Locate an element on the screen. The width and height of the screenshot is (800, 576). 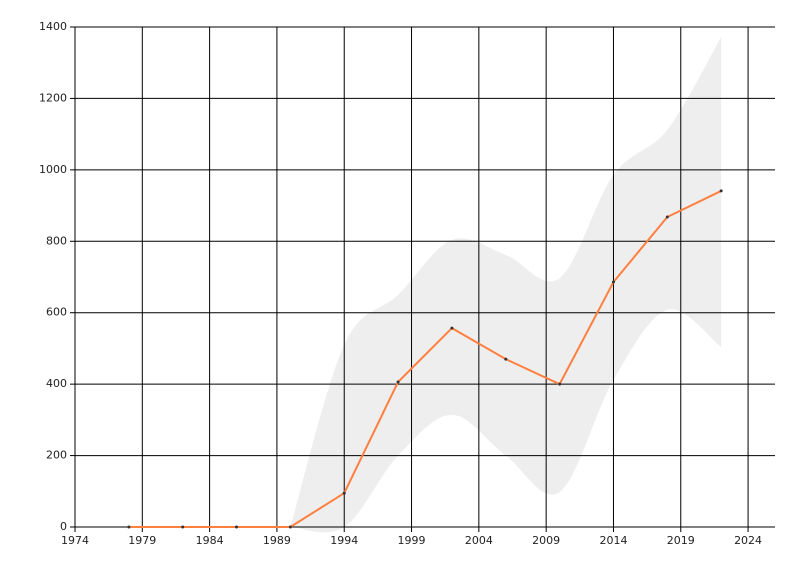
x-tick-label: 1984 is located at coordinates (210, 540).